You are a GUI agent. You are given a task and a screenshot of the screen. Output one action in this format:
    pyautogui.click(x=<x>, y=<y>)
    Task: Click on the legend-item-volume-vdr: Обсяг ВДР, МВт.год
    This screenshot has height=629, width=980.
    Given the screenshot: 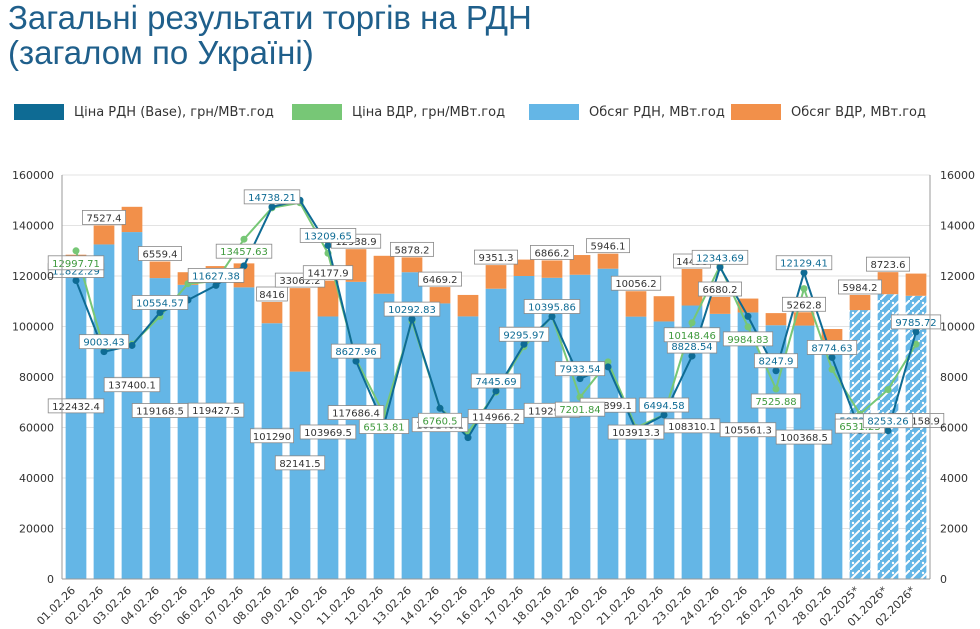 What is the action you would take?
    pyautogui.click(x=828, y=112)
    